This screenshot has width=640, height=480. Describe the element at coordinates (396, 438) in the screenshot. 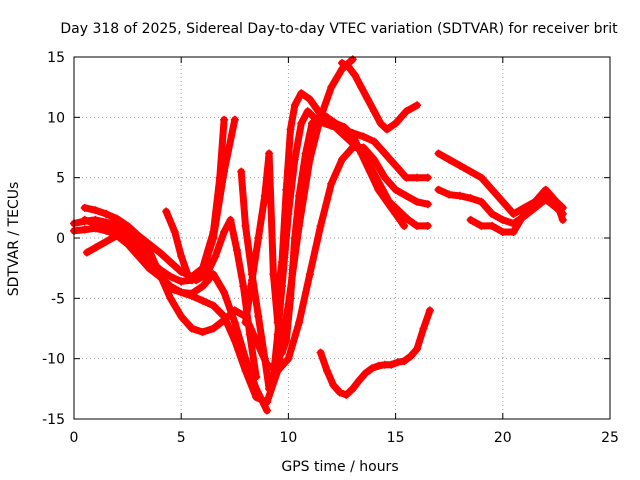

I see `x-tick-label: 15` at that location.